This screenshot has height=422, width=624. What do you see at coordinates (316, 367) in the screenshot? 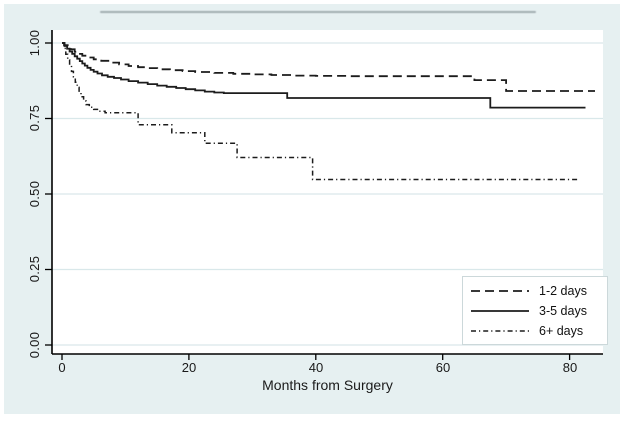
I see `x-tick-label: 40` at bounding box center [316, 367].